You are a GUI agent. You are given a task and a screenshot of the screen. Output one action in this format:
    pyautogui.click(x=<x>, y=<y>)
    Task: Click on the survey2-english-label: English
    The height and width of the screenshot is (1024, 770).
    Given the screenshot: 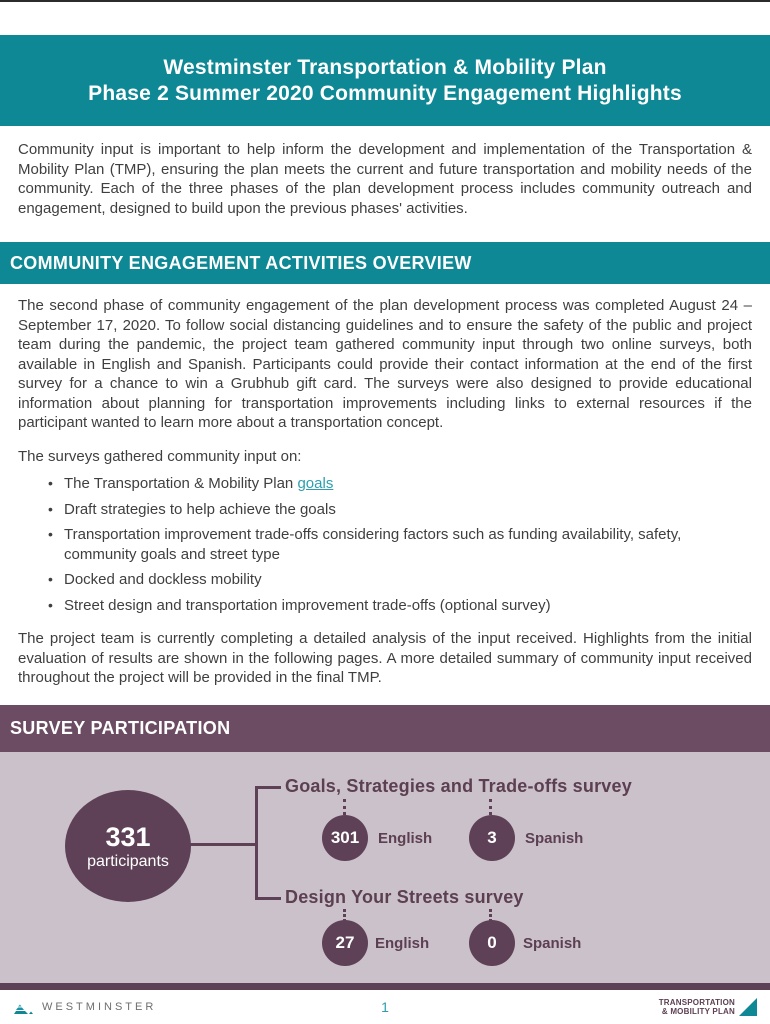 What is the action you would take?
    pyautogui.click(x=402, y=943)
    